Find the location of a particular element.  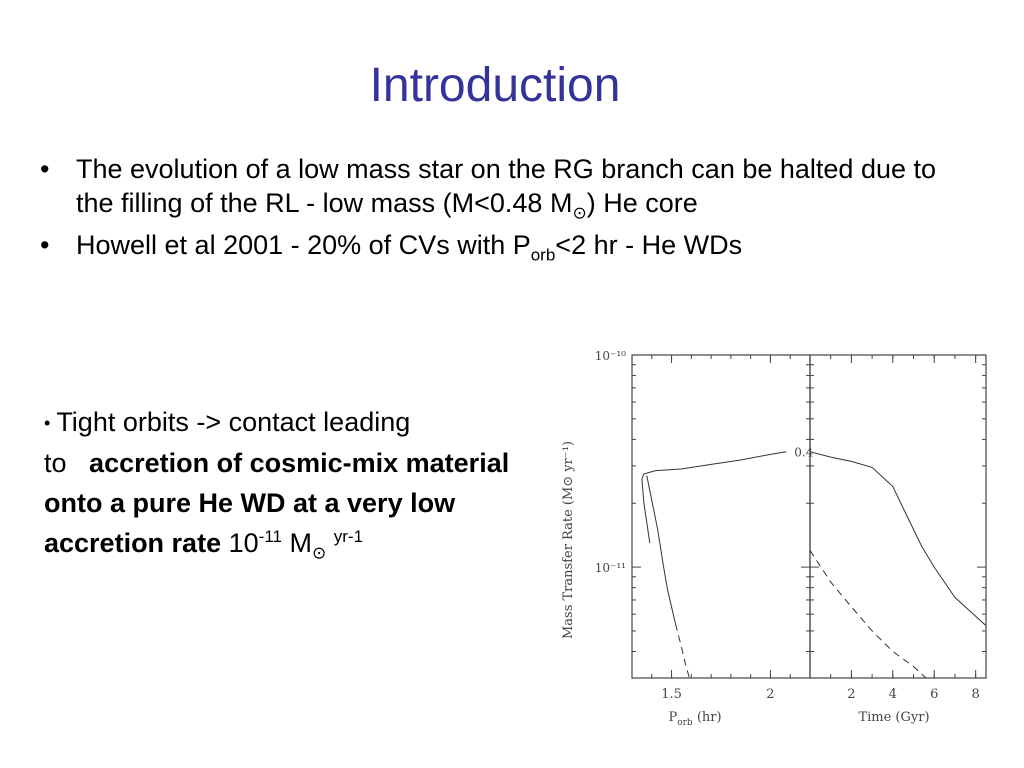

chart-xlabel-porb: Porb (hr) is located at coordinates (694, 719).